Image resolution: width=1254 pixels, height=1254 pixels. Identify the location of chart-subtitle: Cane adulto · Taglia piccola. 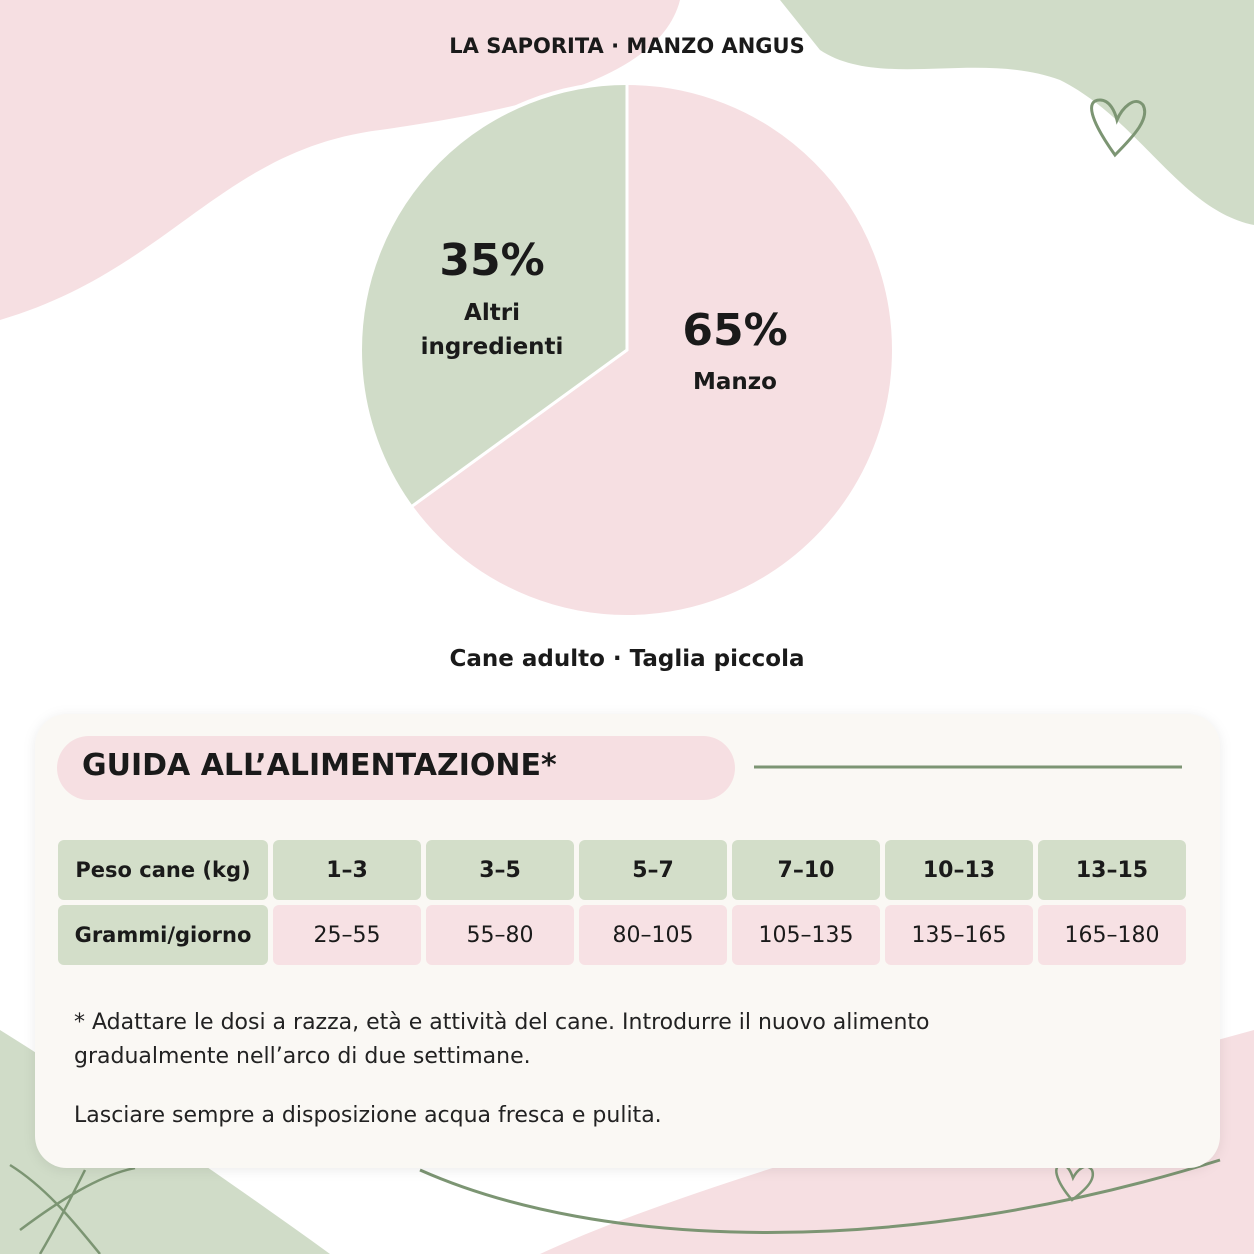
(627, 659).